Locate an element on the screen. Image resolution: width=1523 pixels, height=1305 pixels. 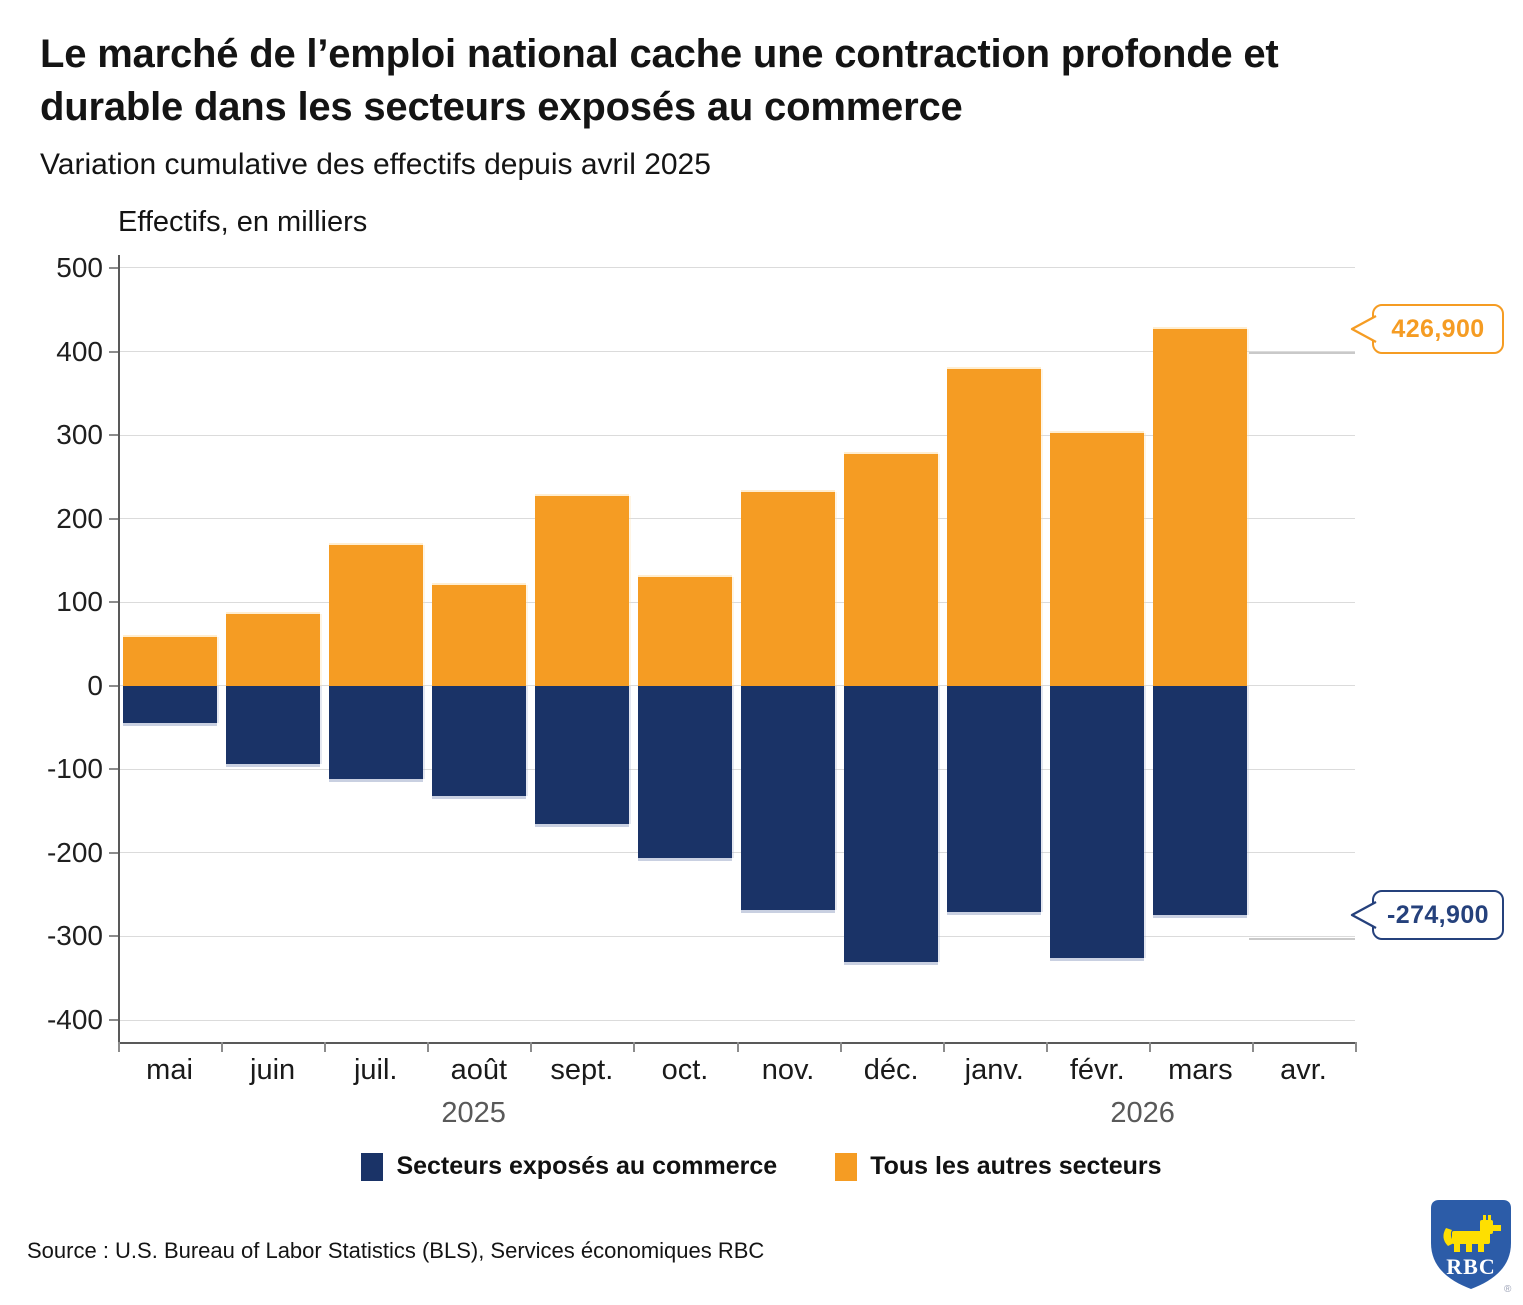
y-tick-label: -200 is located at coordinates (74, 852).